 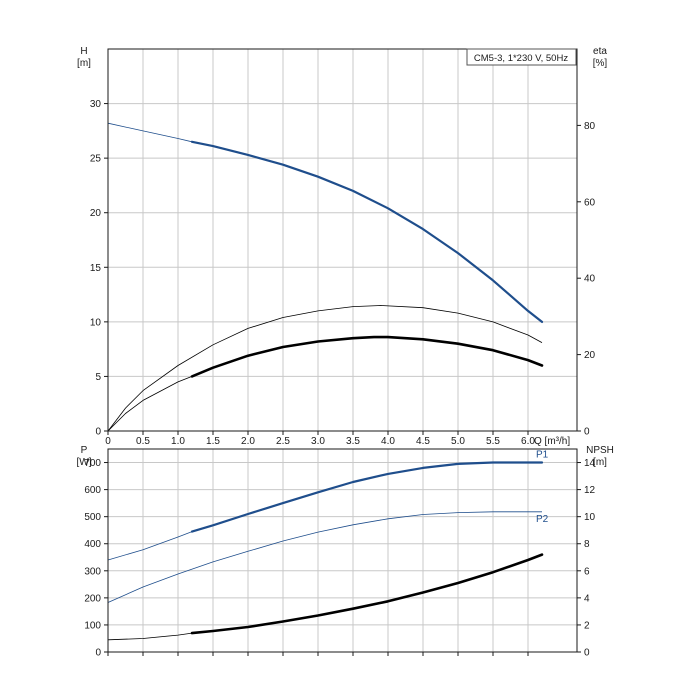 What do you see at coordinates (178, 441) in the screenshot?
I see `x-tick-label: 1.0` at bounding box center [178, 441].